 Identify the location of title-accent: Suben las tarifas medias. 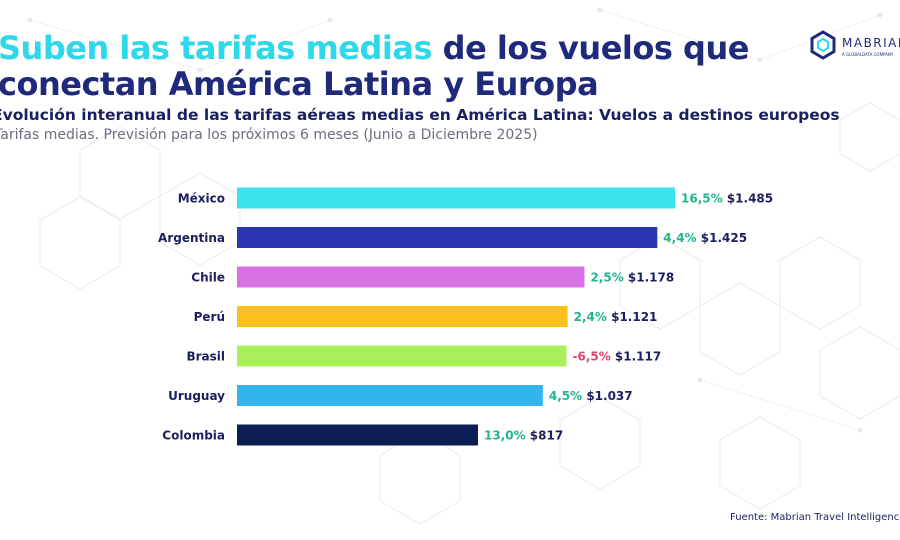
(216, 48).